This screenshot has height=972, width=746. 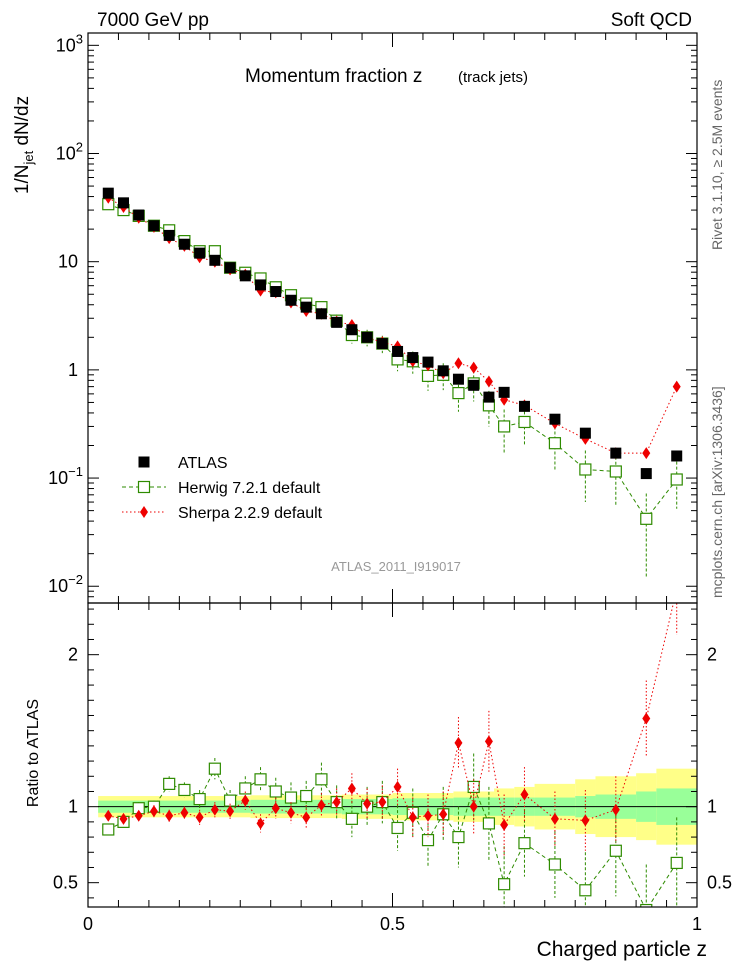 What do you see at coordinates (65, 883) in the screenshot?
I see `ratio-y-tick-label-left: 0.5` at bounding box center [65, 883].